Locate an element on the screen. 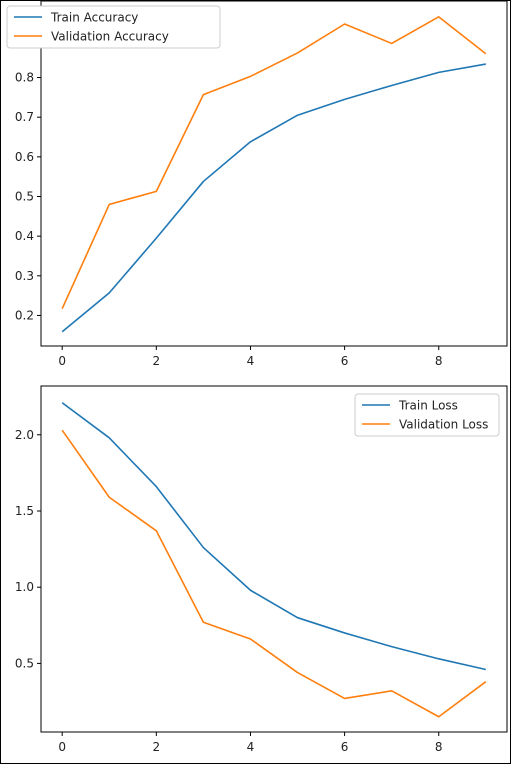 Image resolution: width=511 pixels, height=767 pixels. legend-label: Validation Accuracy is located at coordinates (110, 37).